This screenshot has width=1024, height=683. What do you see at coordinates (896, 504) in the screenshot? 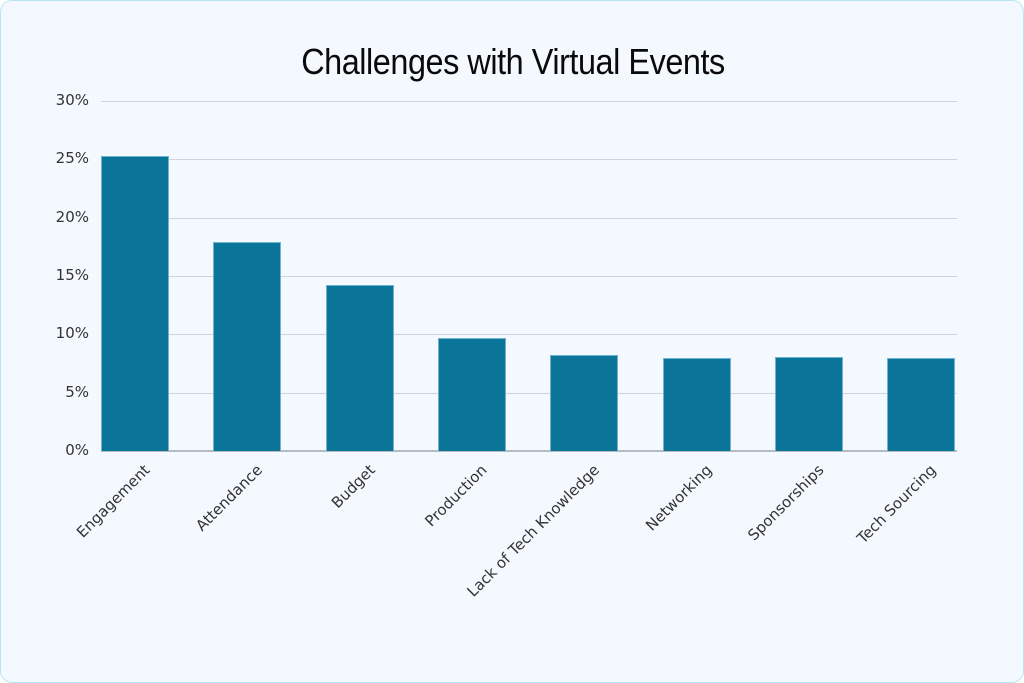
I see `x-tick-label: Tech Sourcing` at bounding box center [896, 504].